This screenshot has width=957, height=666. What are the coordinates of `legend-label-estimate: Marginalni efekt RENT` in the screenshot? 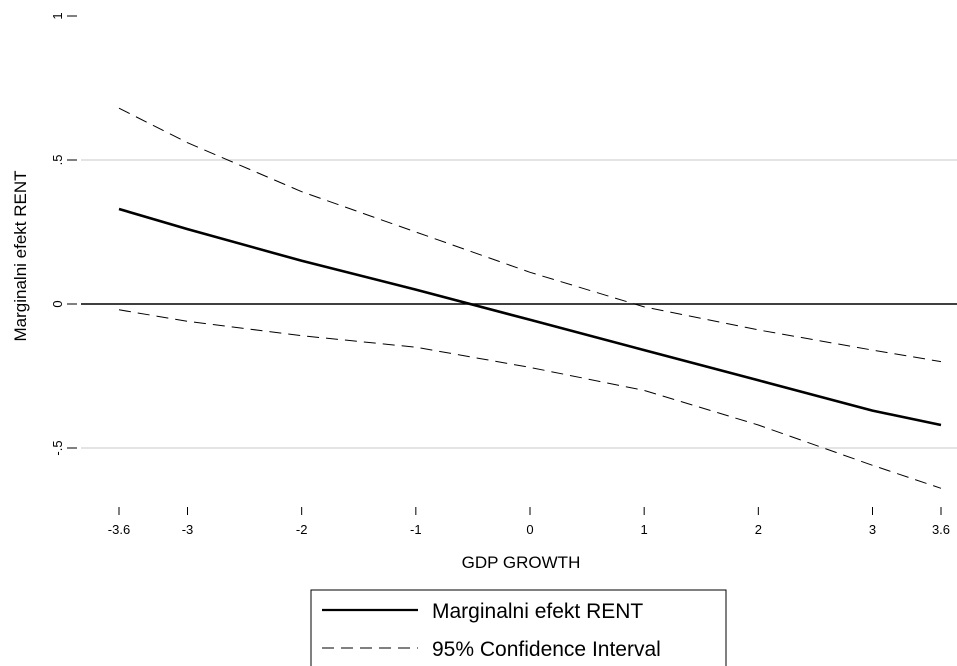 It's located at (537, 611).